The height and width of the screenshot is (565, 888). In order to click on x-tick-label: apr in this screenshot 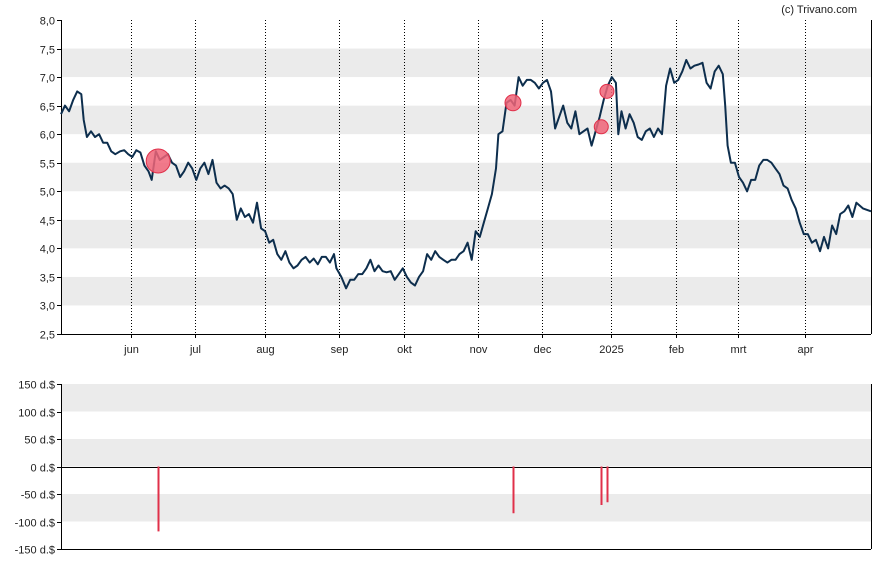, I will do `click(806, 350)`.